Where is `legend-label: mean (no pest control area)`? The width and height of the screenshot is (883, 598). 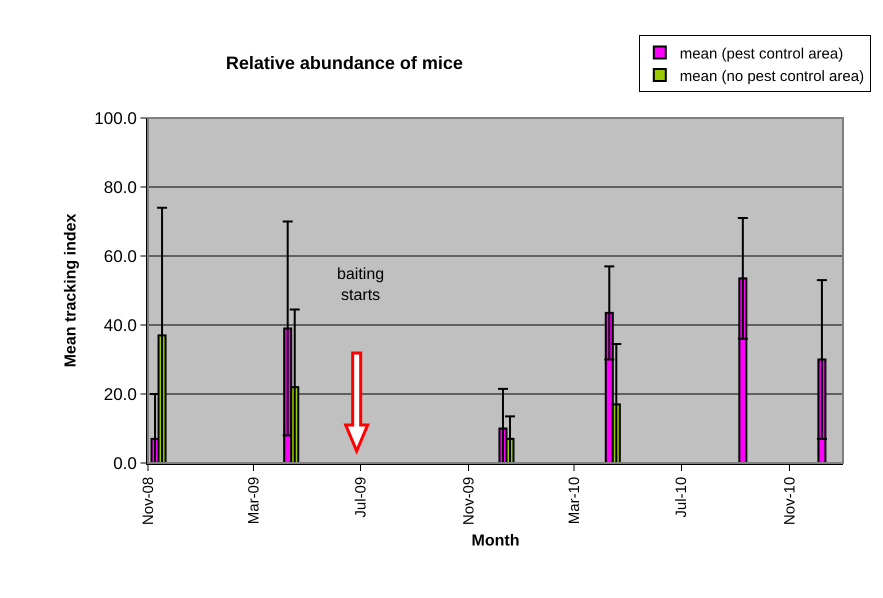 legend-label: mean (no pest control area) is located at coordinates (772, 76).